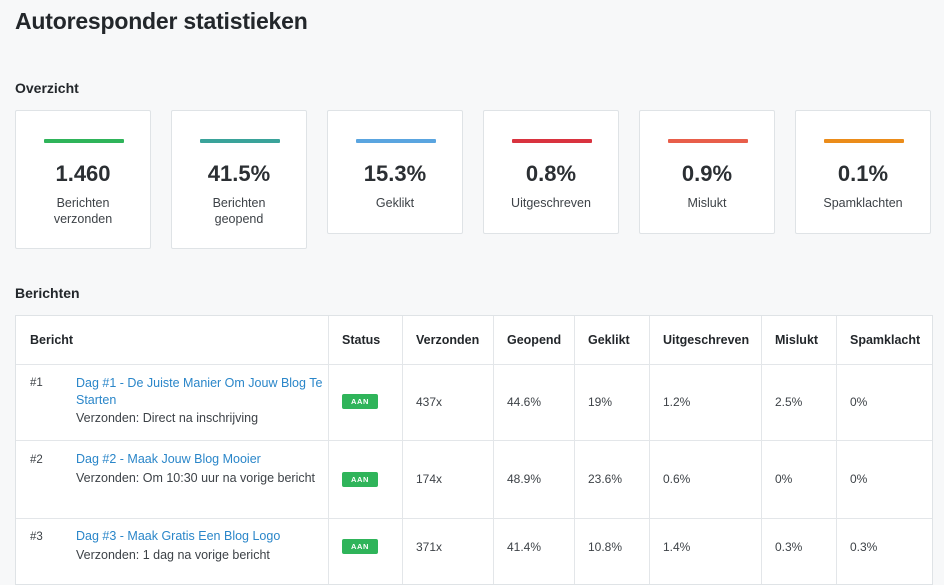 This screenshot has width=944, height=585. Describe the element at coordinates (429, 547) in the screenshot. I see `cell-verzonden: 371x` at that location.